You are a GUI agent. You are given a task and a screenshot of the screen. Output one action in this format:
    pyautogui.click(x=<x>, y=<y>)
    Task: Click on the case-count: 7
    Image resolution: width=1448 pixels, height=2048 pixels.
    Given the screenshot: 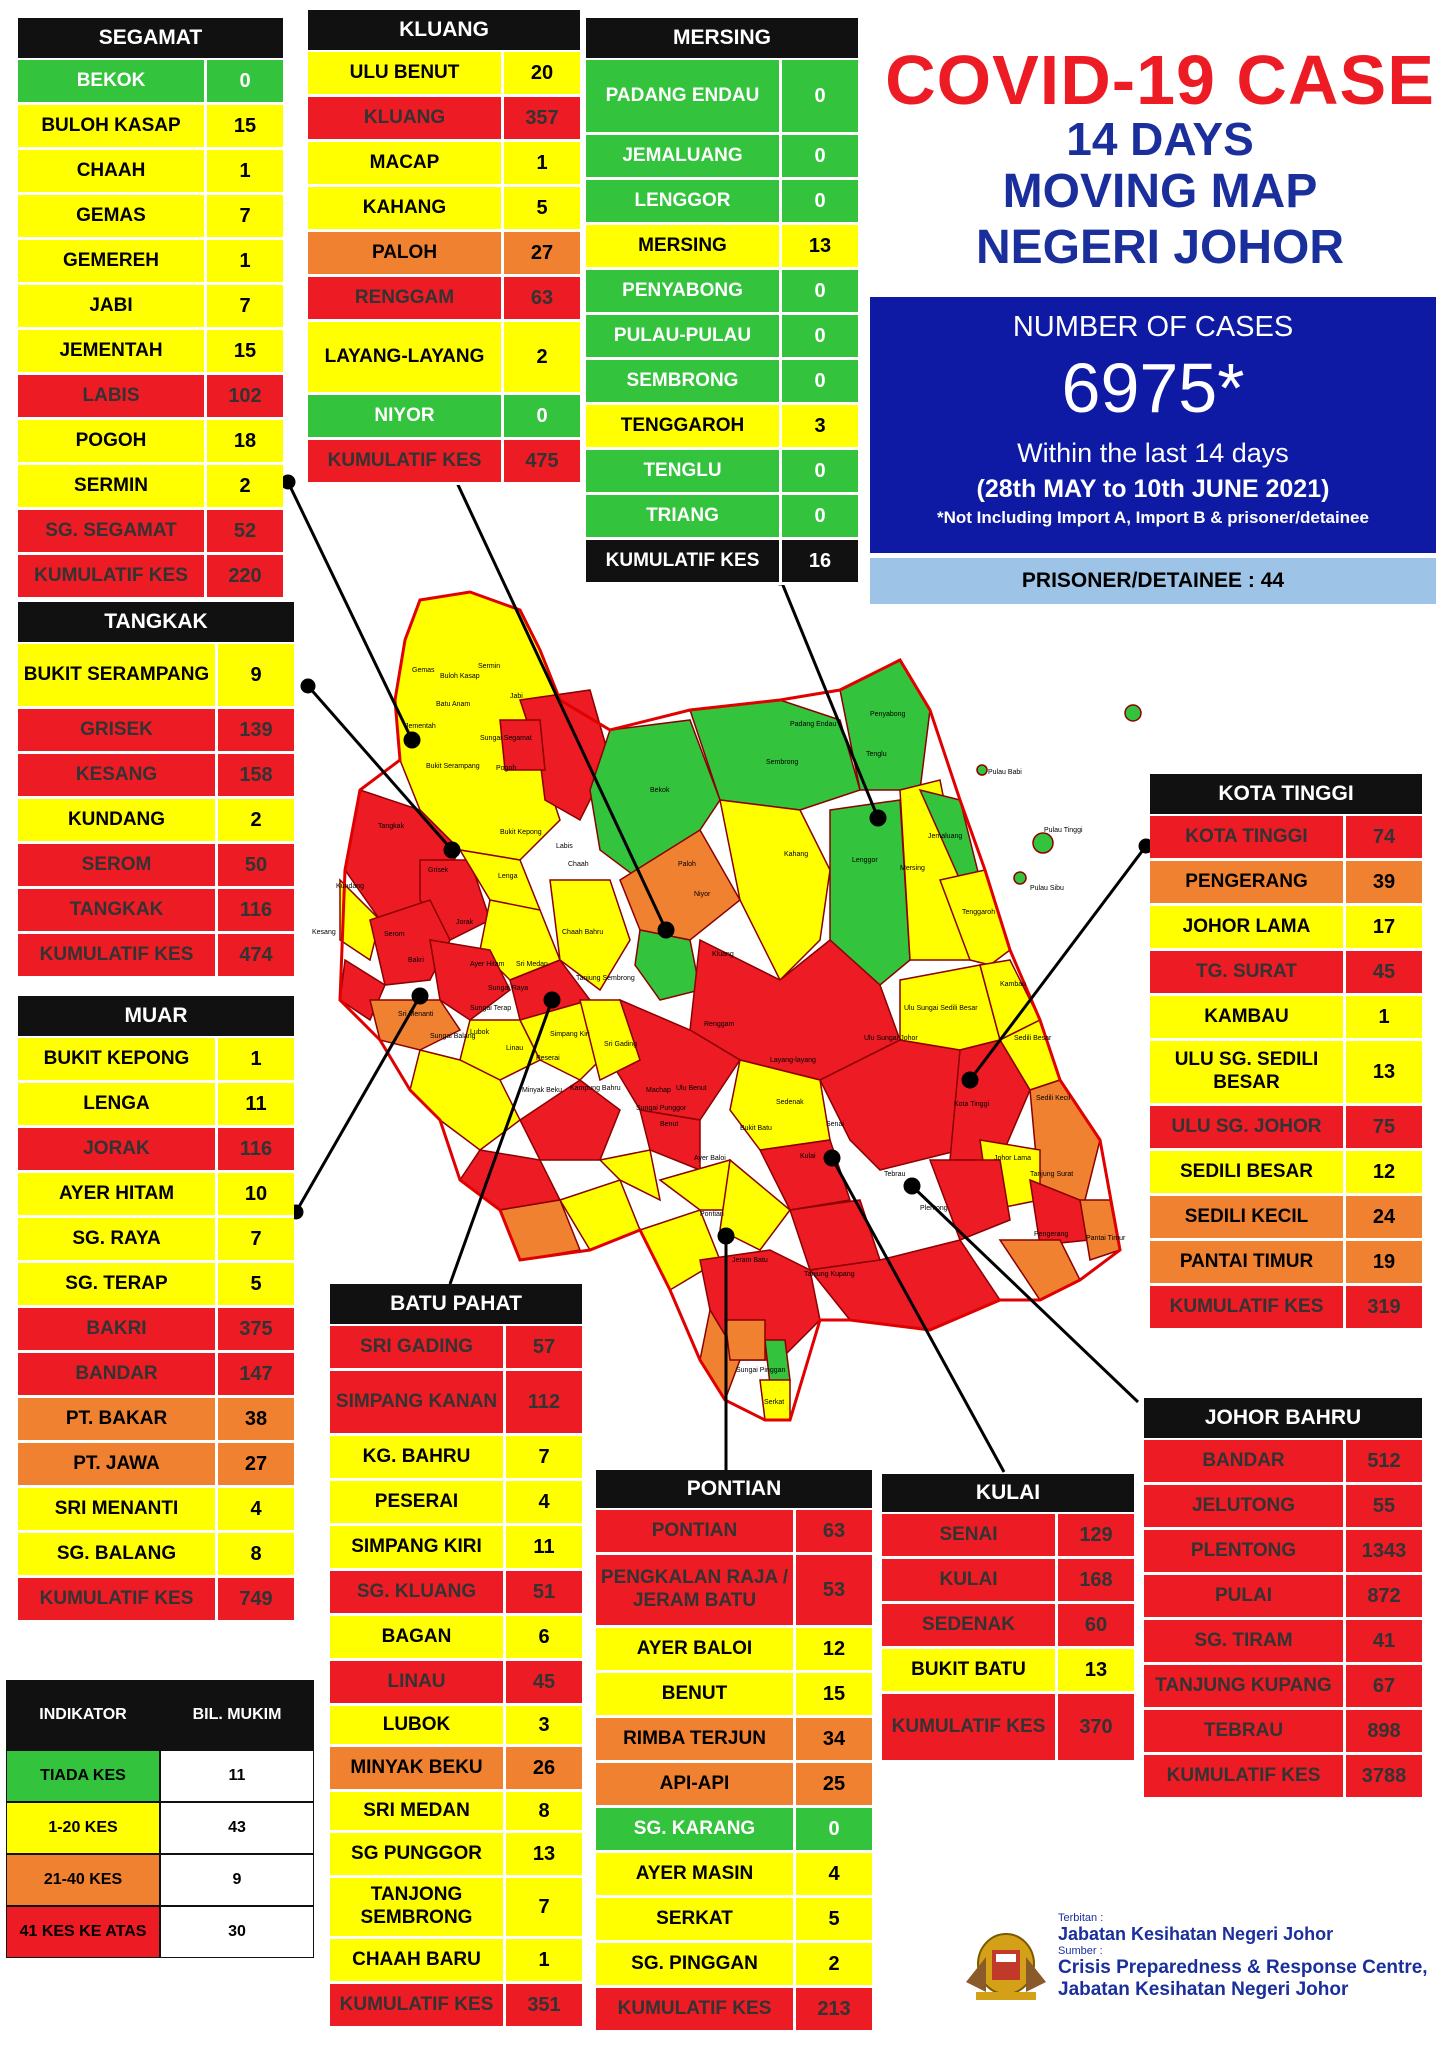 What is the action you would take?
    pyautogui.click(x=256, y=1238)
    